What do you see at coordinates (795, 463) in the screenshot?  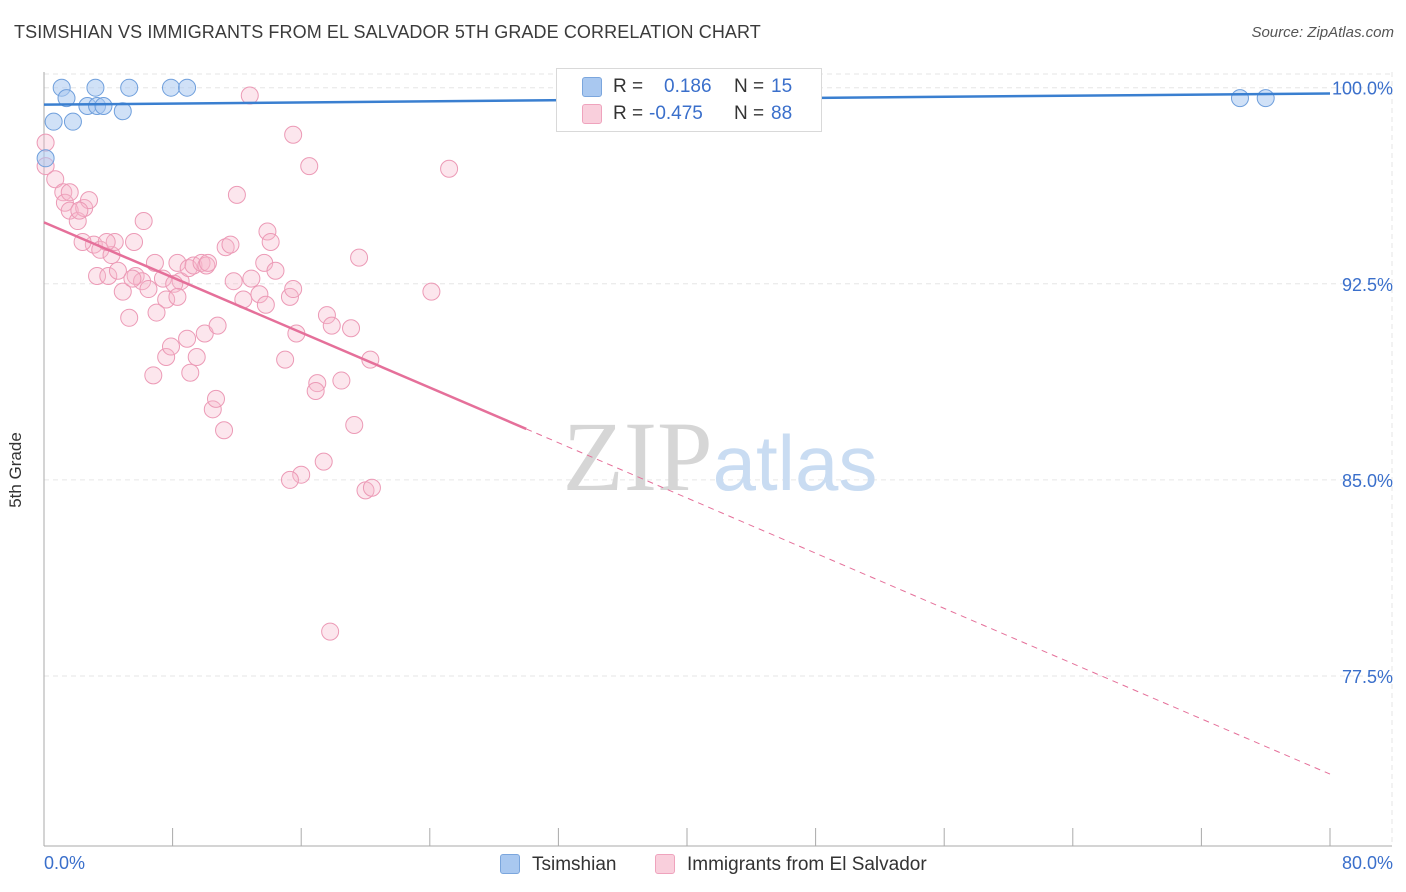 I see `watermark-atlas: atlas` at bounding box center [795, 463].